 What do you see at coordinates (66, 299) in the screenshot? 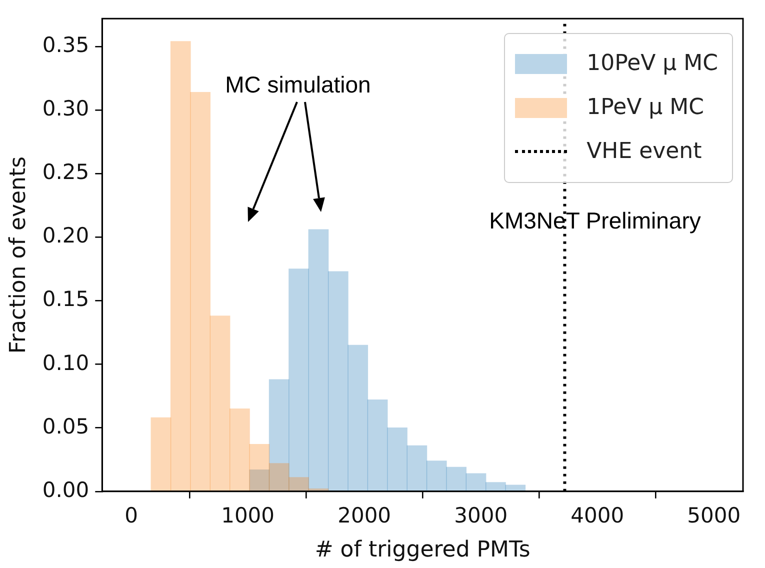
I see `y-tick-label: 0.15` at bounding box center [66, 299].